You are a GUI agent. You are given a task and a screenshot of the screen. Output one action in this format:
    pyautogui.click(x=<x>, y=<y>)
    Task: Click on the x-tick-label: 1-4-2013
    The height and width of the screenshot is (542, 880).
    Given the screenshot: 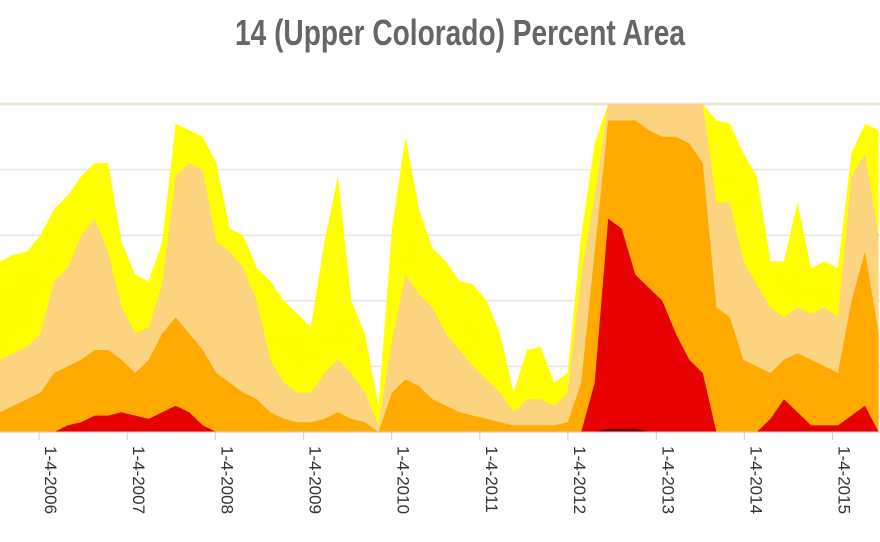 What is the action you would take?
    pyautogui.click(x=667, y=480)
    